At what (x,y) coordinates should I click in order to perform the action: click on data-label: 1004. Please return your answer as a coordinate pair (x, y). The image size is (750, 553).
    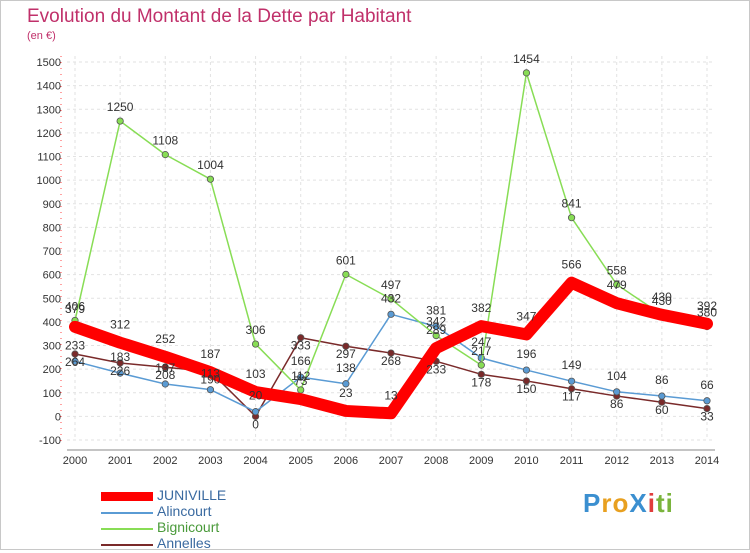
    Looking at the image, I should click on (210, 165).